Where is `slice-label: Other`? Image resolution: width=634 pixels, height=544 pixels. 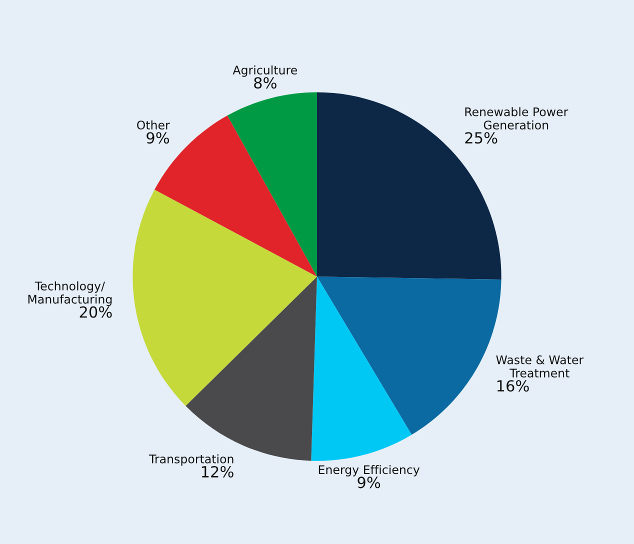
slice-label: Other is located at coordinates (153, 125).